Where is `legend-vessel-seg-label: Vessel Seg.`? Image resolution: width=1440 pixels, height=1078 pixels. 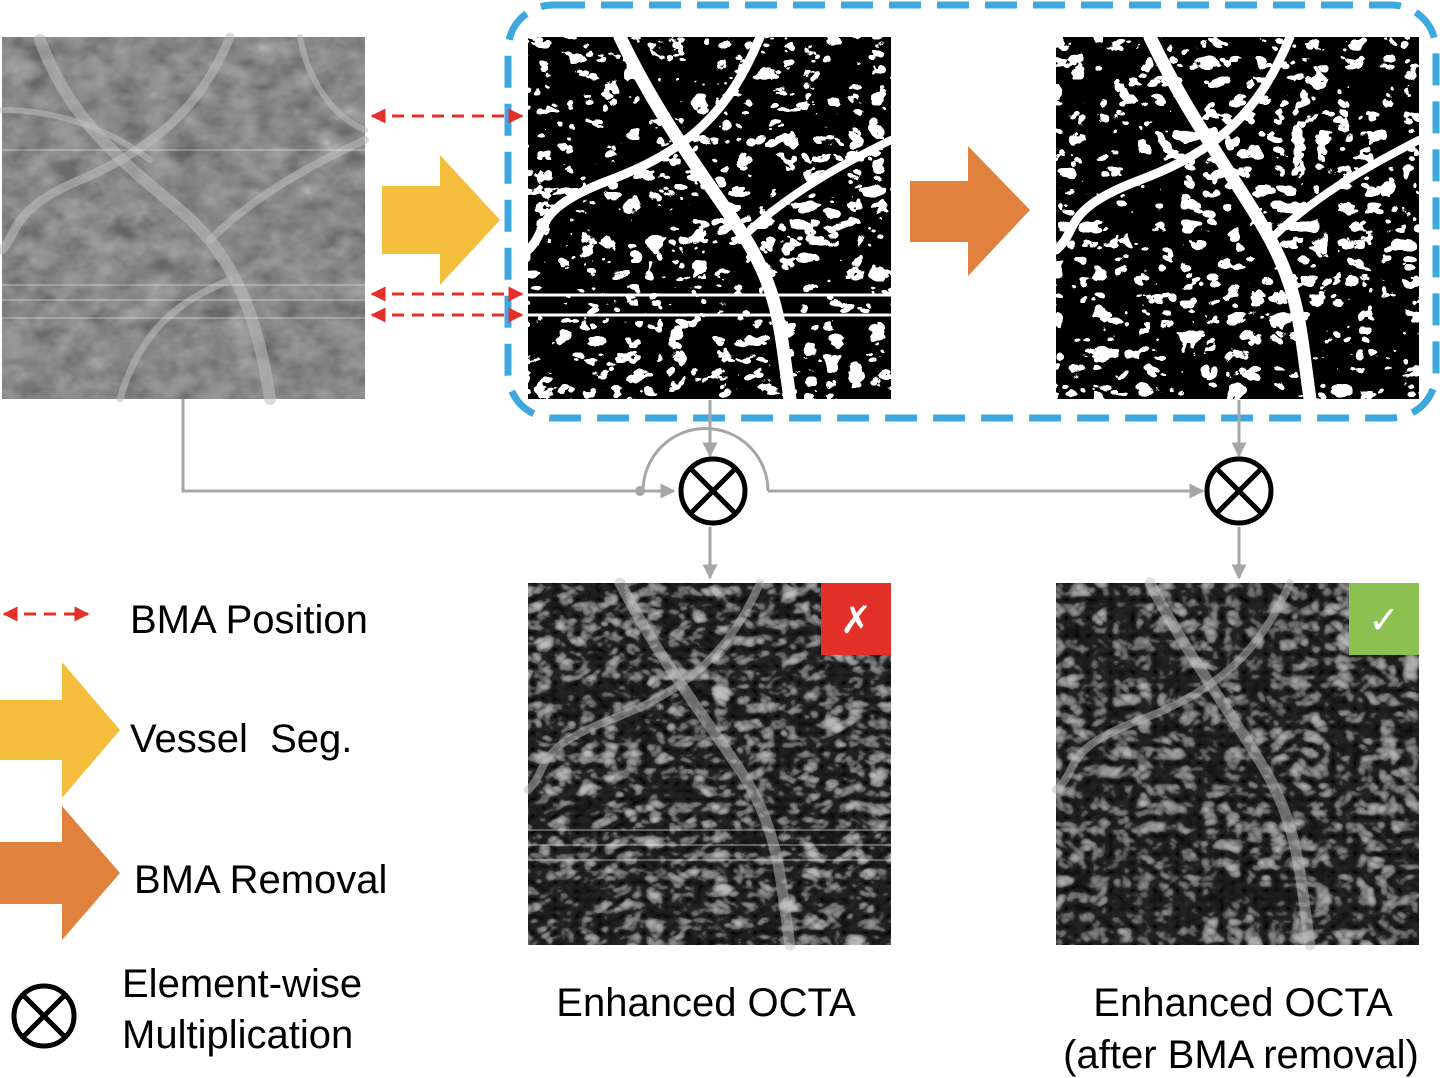 legend-vessel-seg-label: Vessel Seg. is located at coordinates (241, 739).